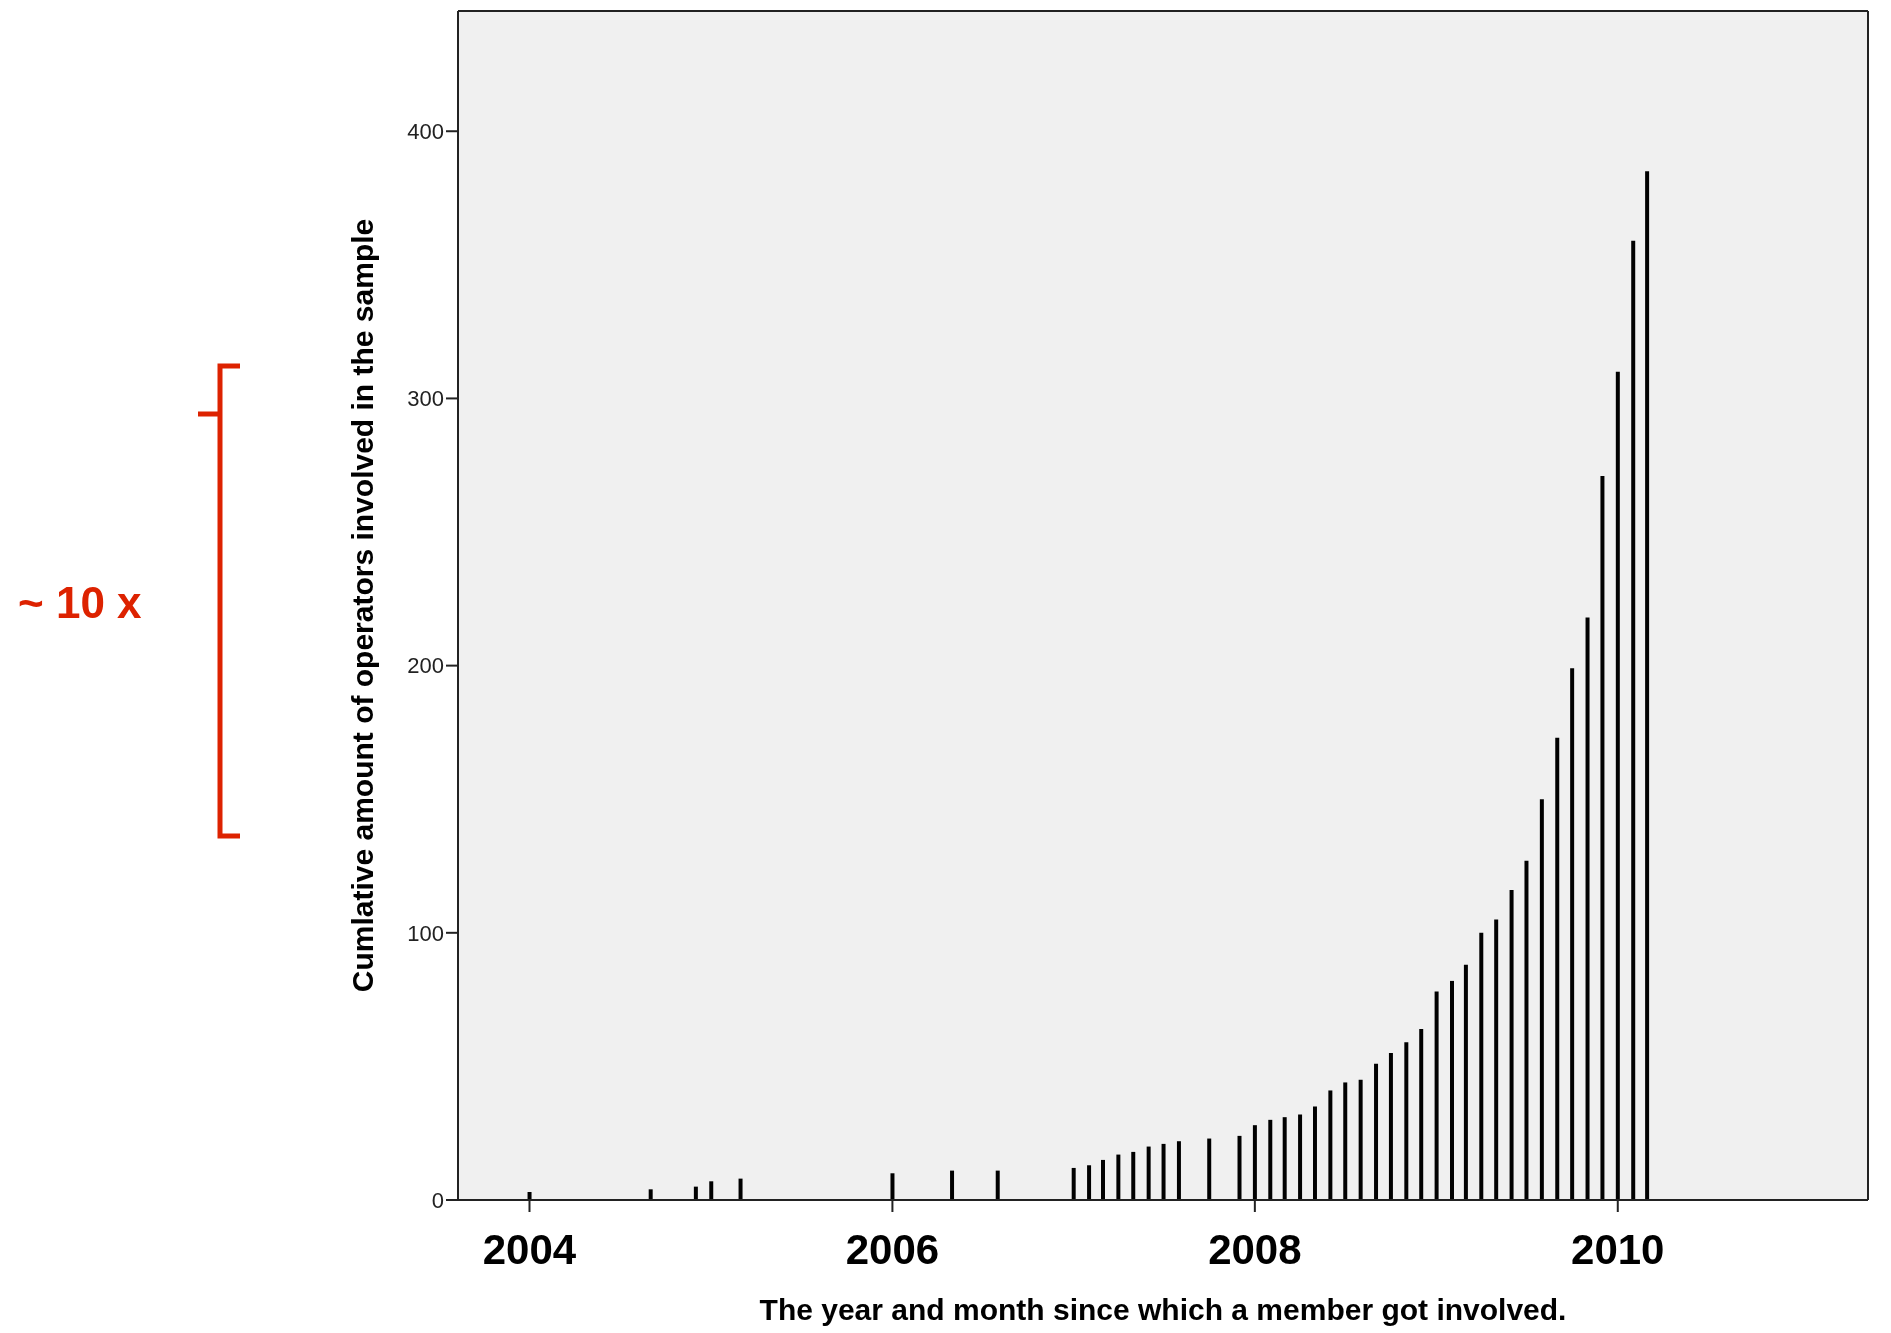 The width and height of the screenshot is (1891, 1333). Describe the element at coordinates (529, 1249) in the screenshot. I see `x-tick-label: 2004` at that location.